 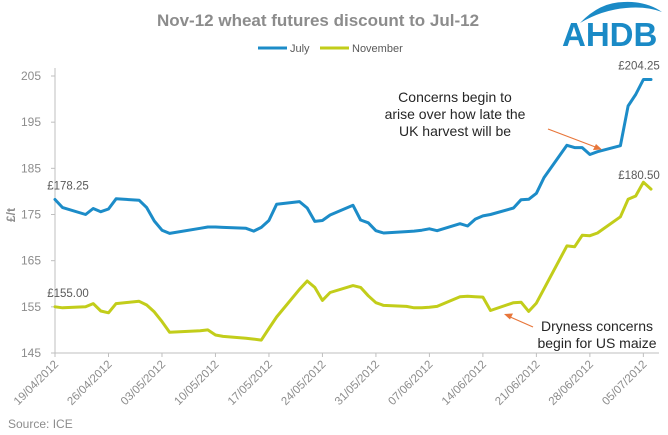 I want to click on annotation-uk-harvest-line-1: Concerns begin to, so click(x=455, y=97).